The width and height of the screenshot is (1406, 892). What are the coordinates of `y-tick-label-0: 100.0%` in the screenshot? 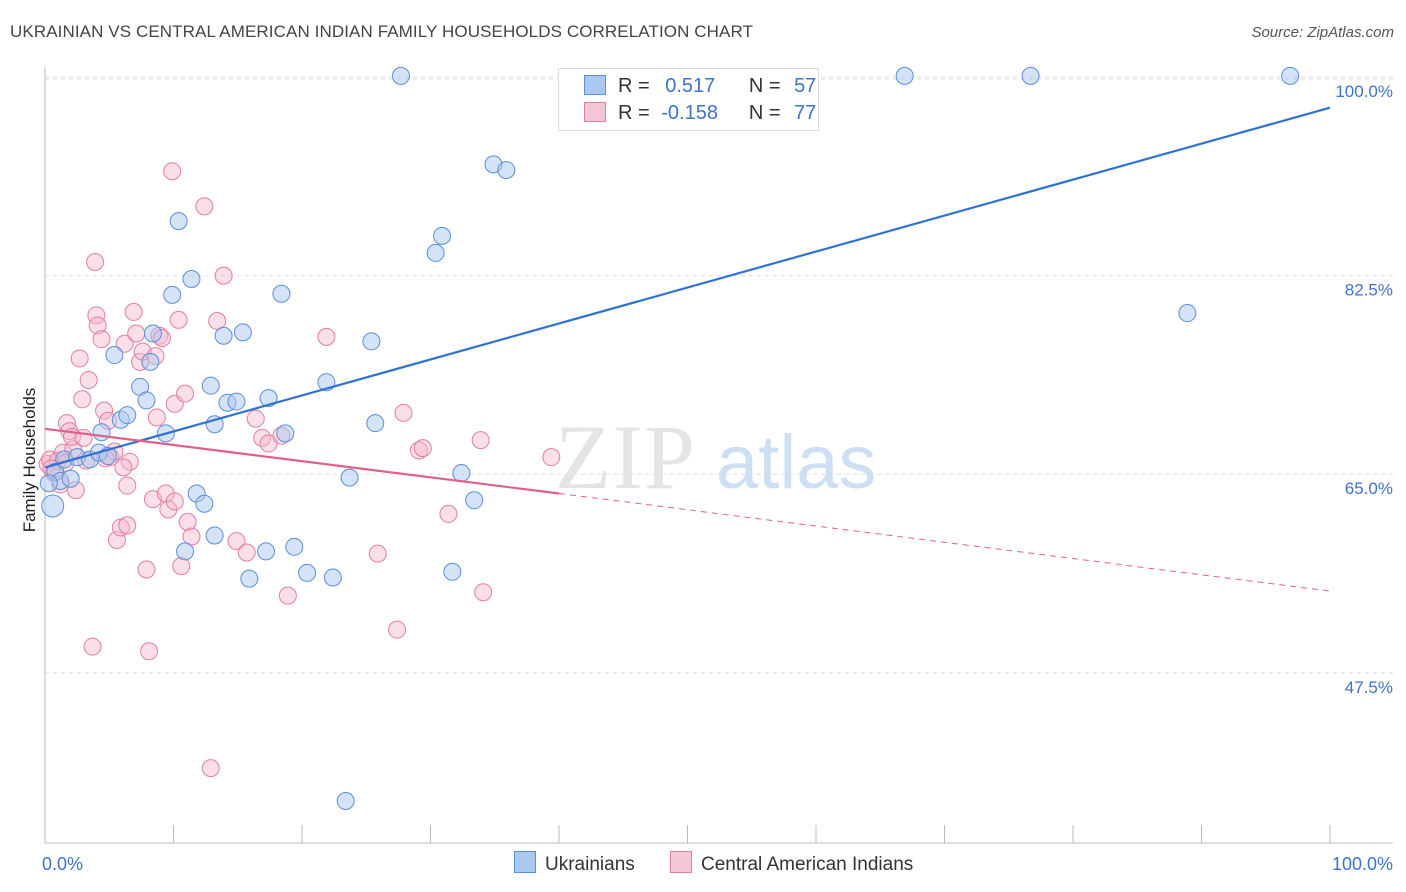 It's located at (1364, 91).